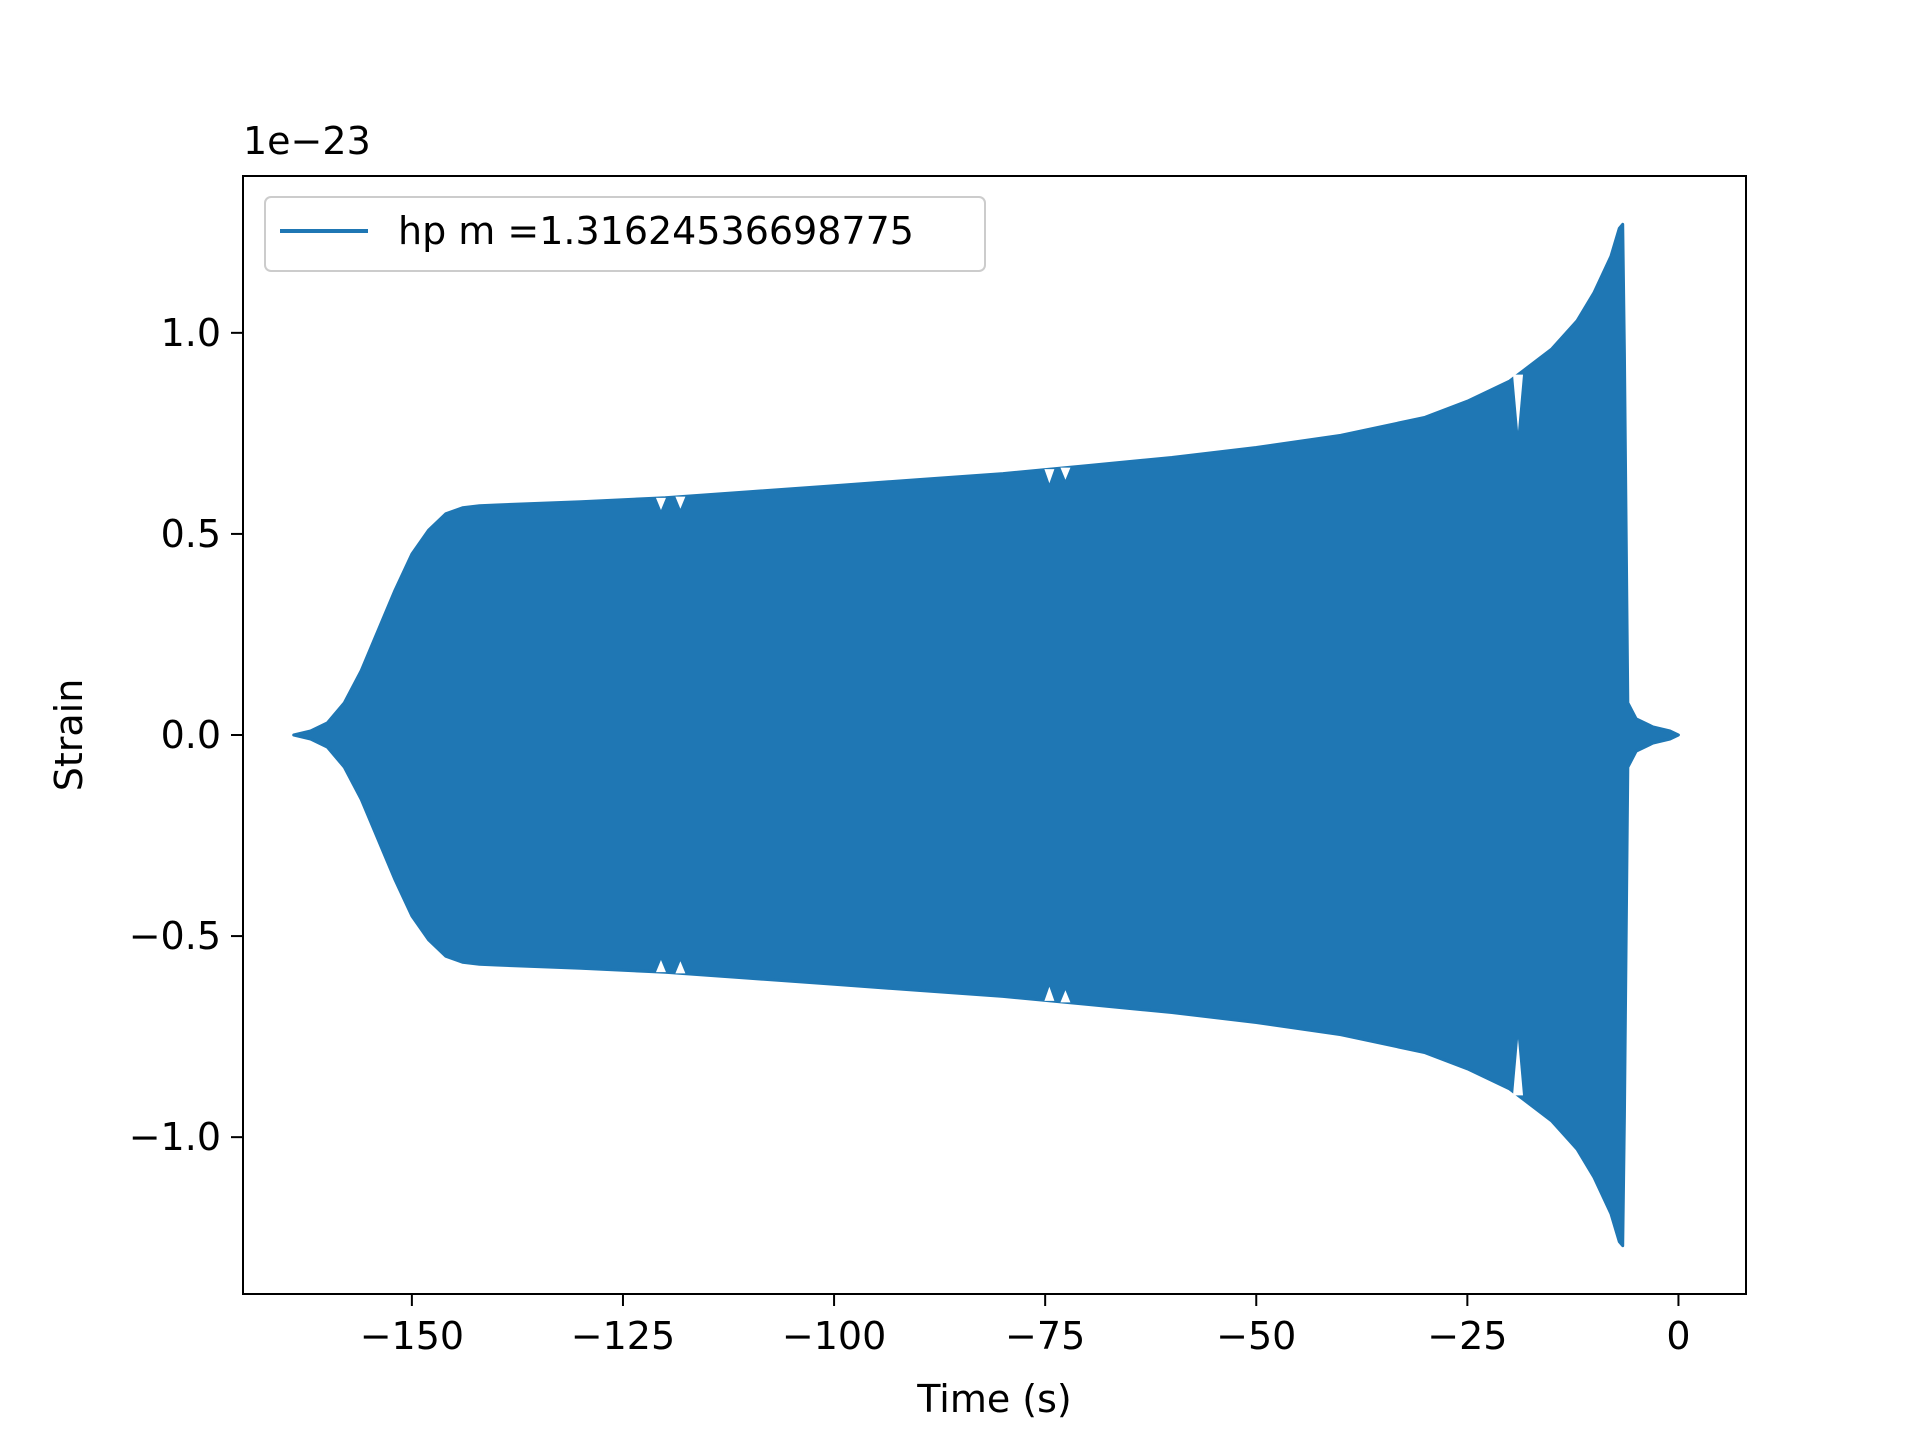 Image resolution: width=1920 pixels, height=1440 pixels. I want to click on legend-entry: hp m =1.31624536698775, so click(656, 231).